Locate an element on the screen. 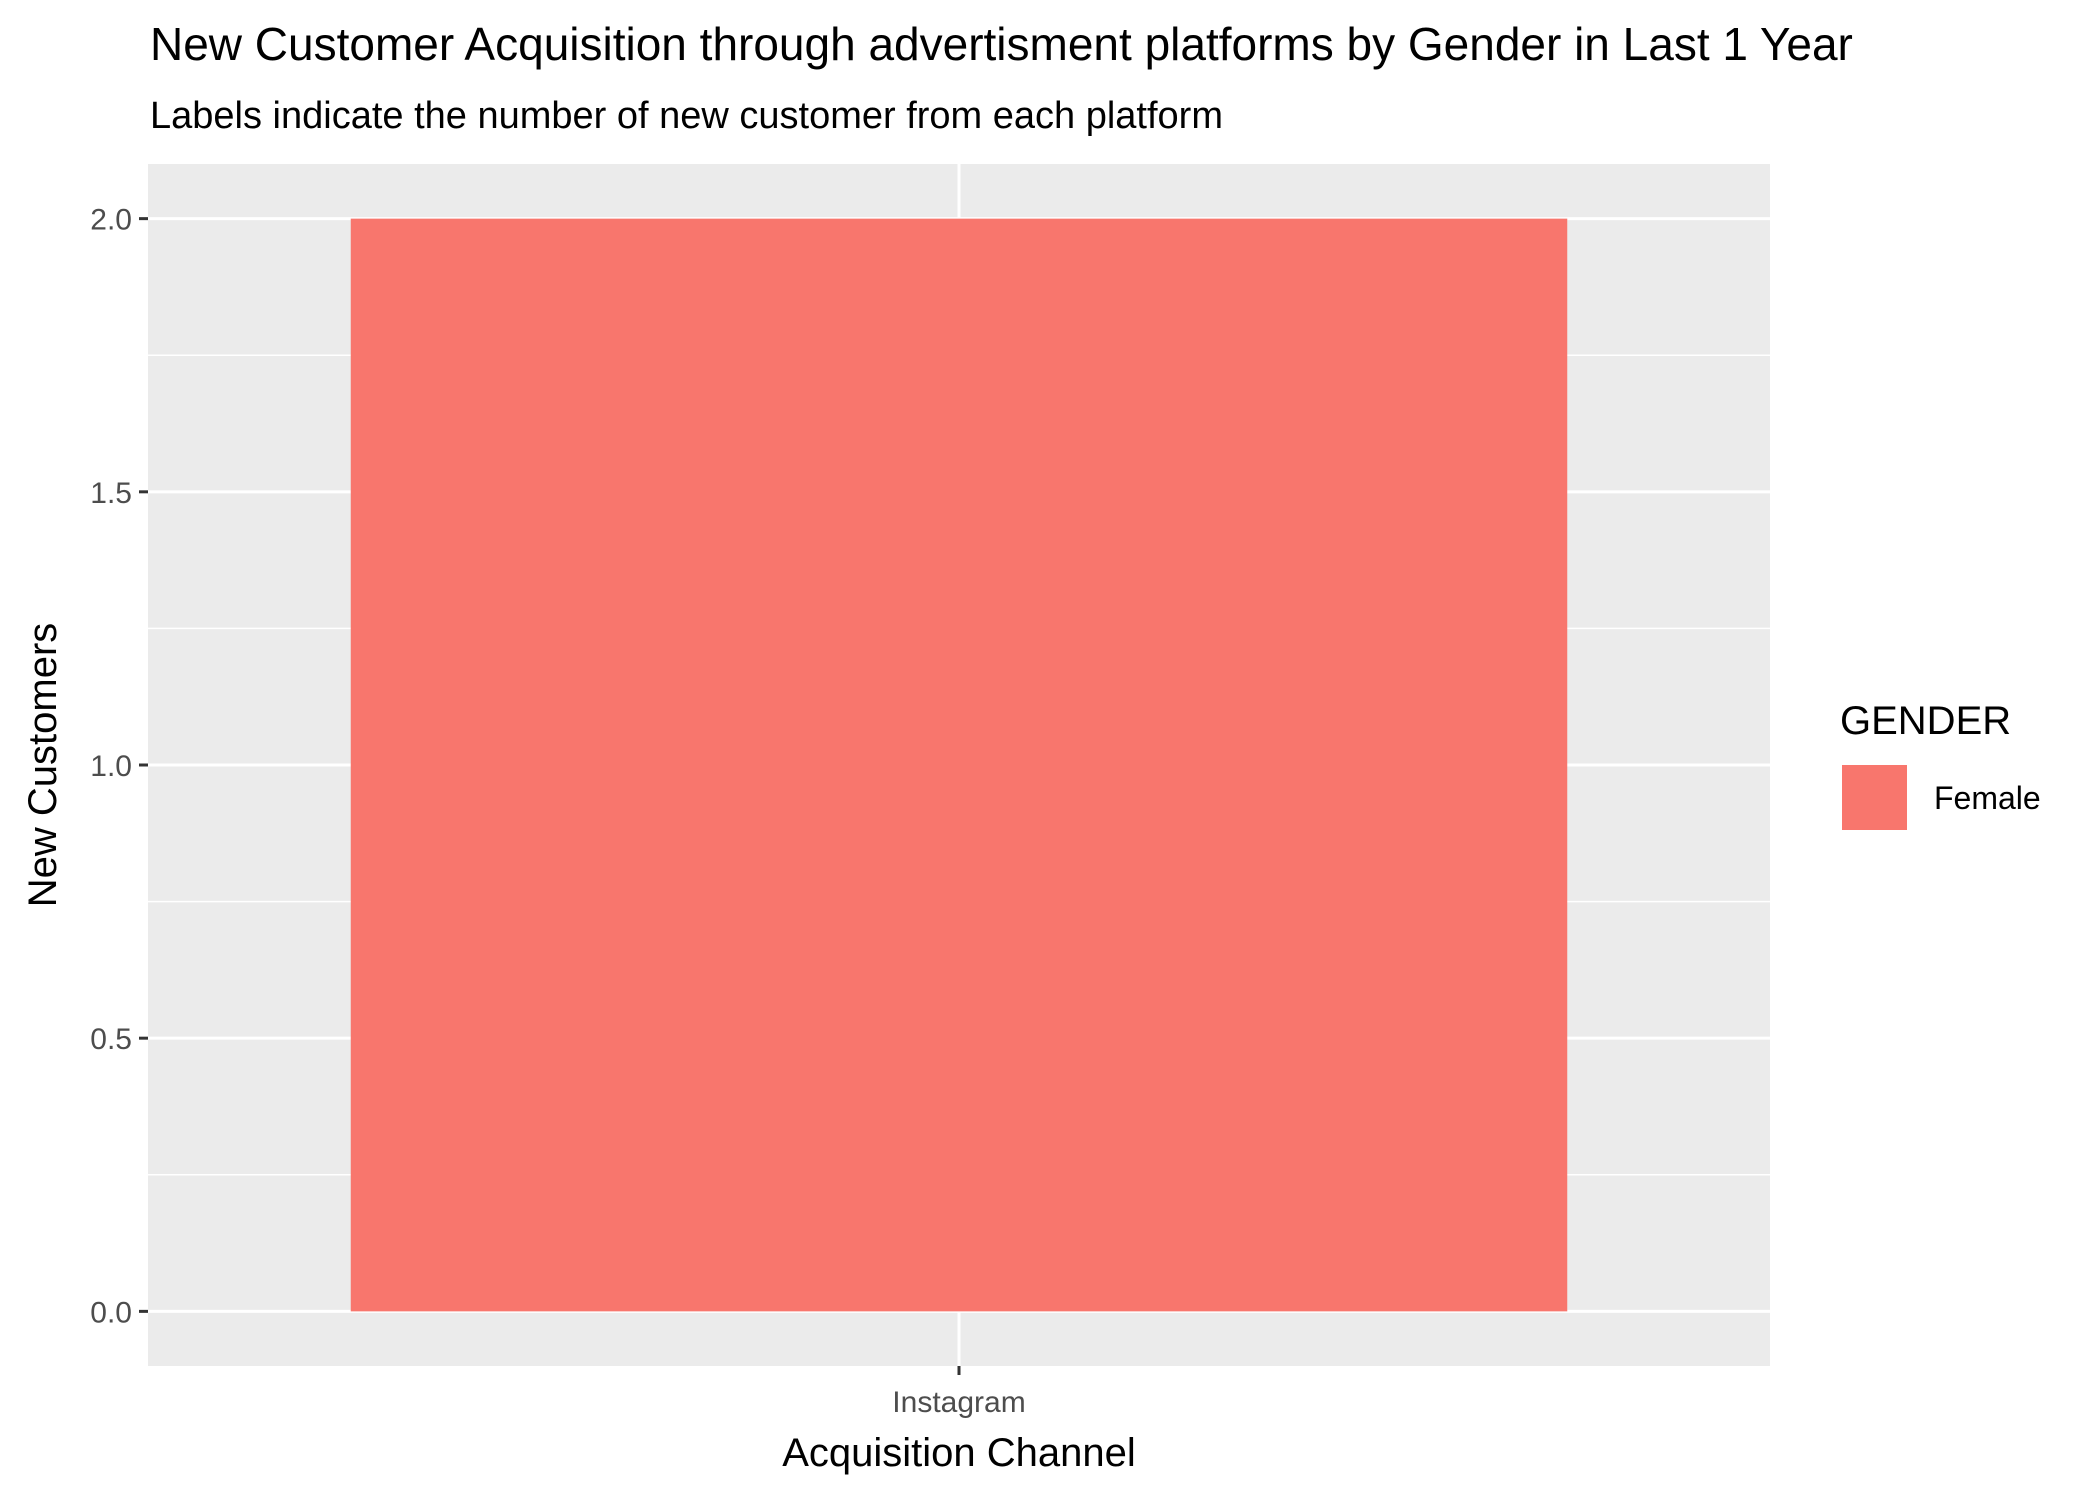  legend: GENDER Female is located at coordinates (1940, 765).